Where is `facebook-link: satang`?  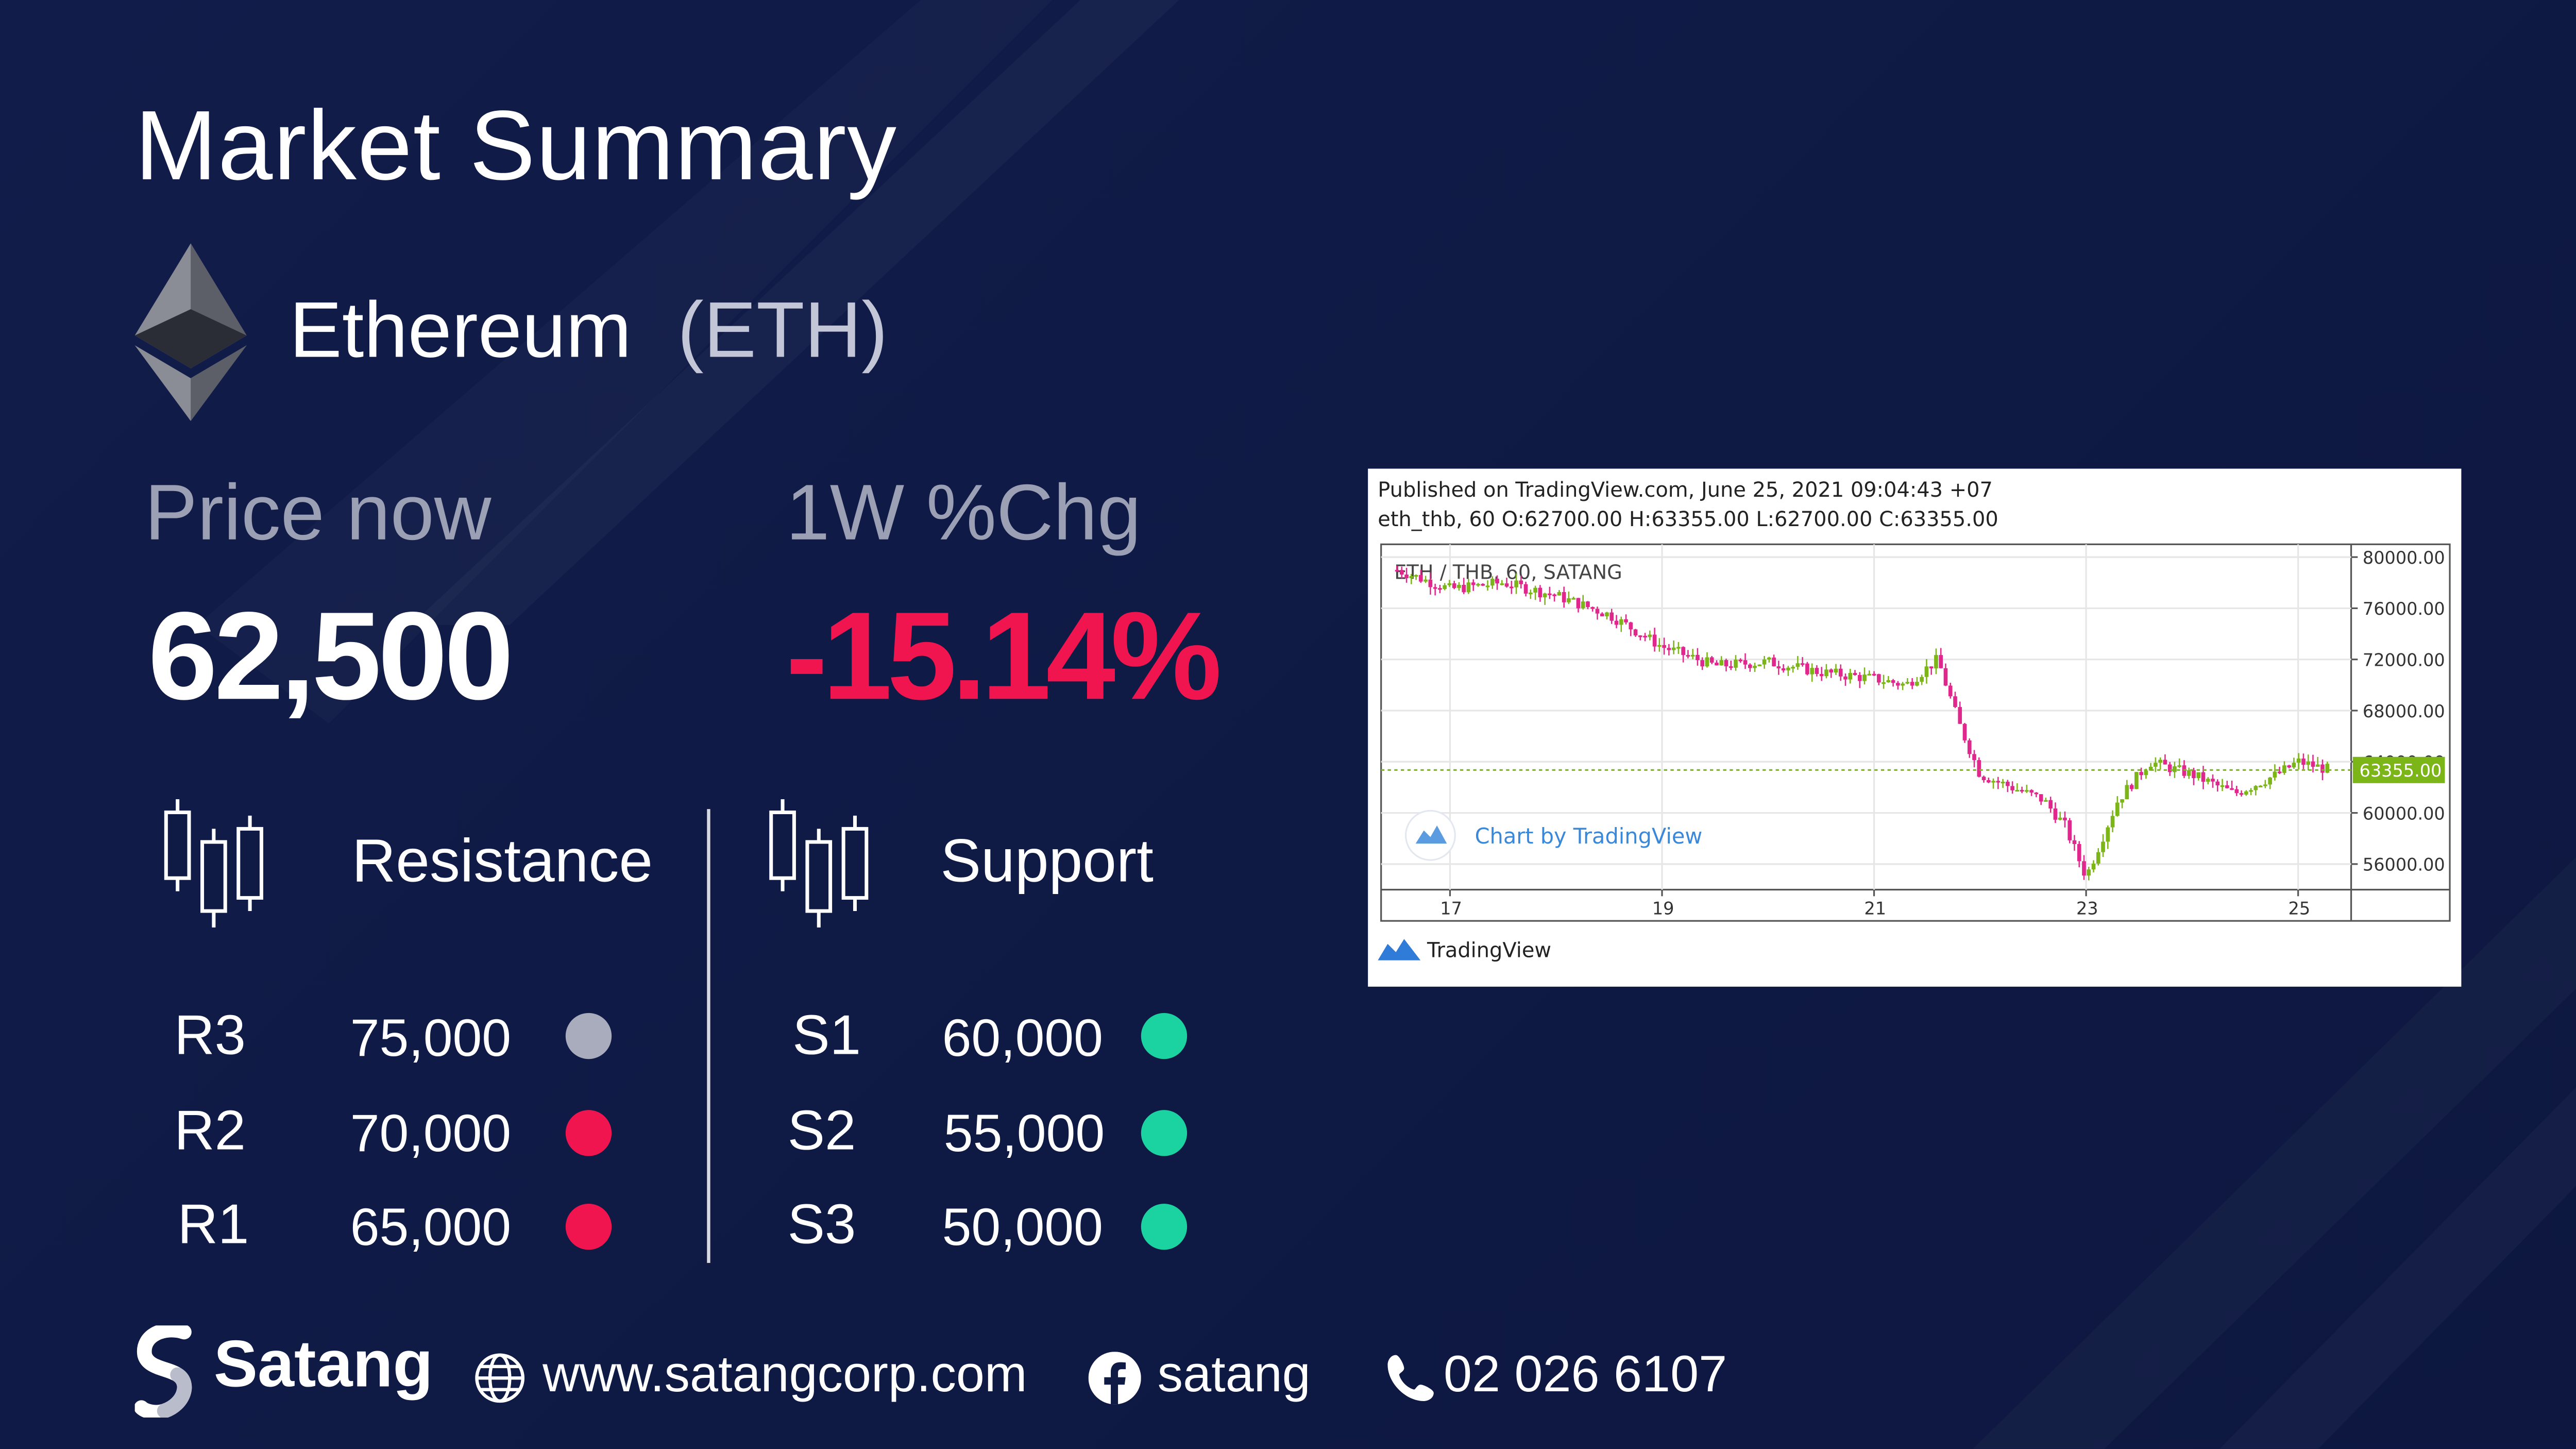 facebook-link: satang is located at coordinates (1234, 1374).